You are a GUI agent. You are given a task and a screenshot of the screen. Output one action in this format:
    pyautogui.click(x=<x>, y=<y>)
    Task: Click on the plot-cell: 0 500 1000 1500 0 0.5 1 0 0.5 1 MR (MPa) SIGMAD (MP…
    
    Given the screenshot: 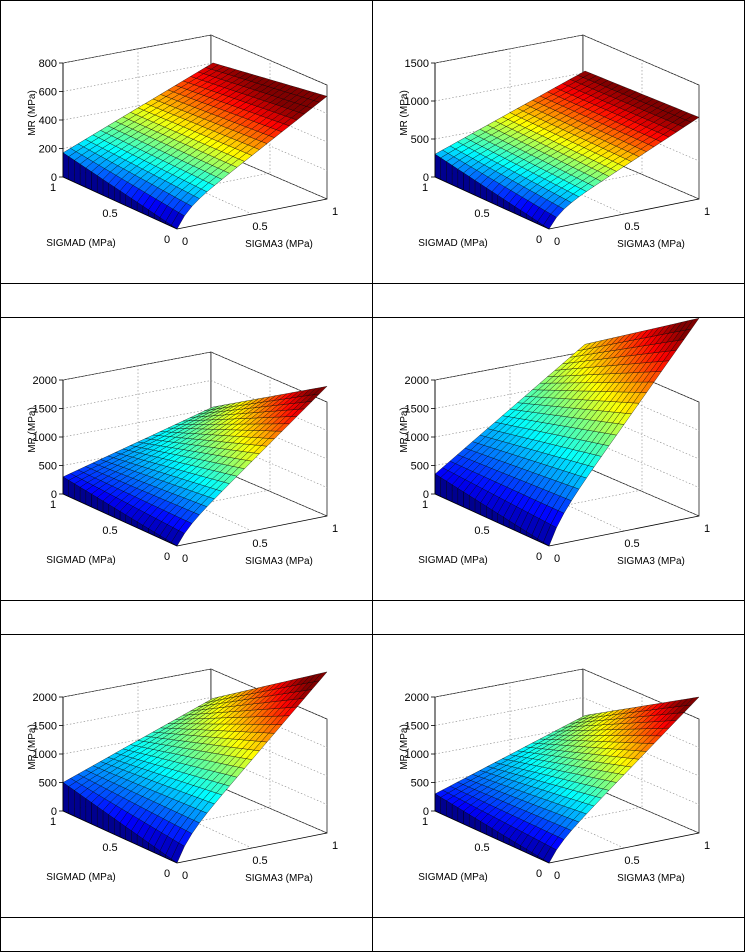 What is the action you would take?
    pyautogui.click(x=558, y=142)
    